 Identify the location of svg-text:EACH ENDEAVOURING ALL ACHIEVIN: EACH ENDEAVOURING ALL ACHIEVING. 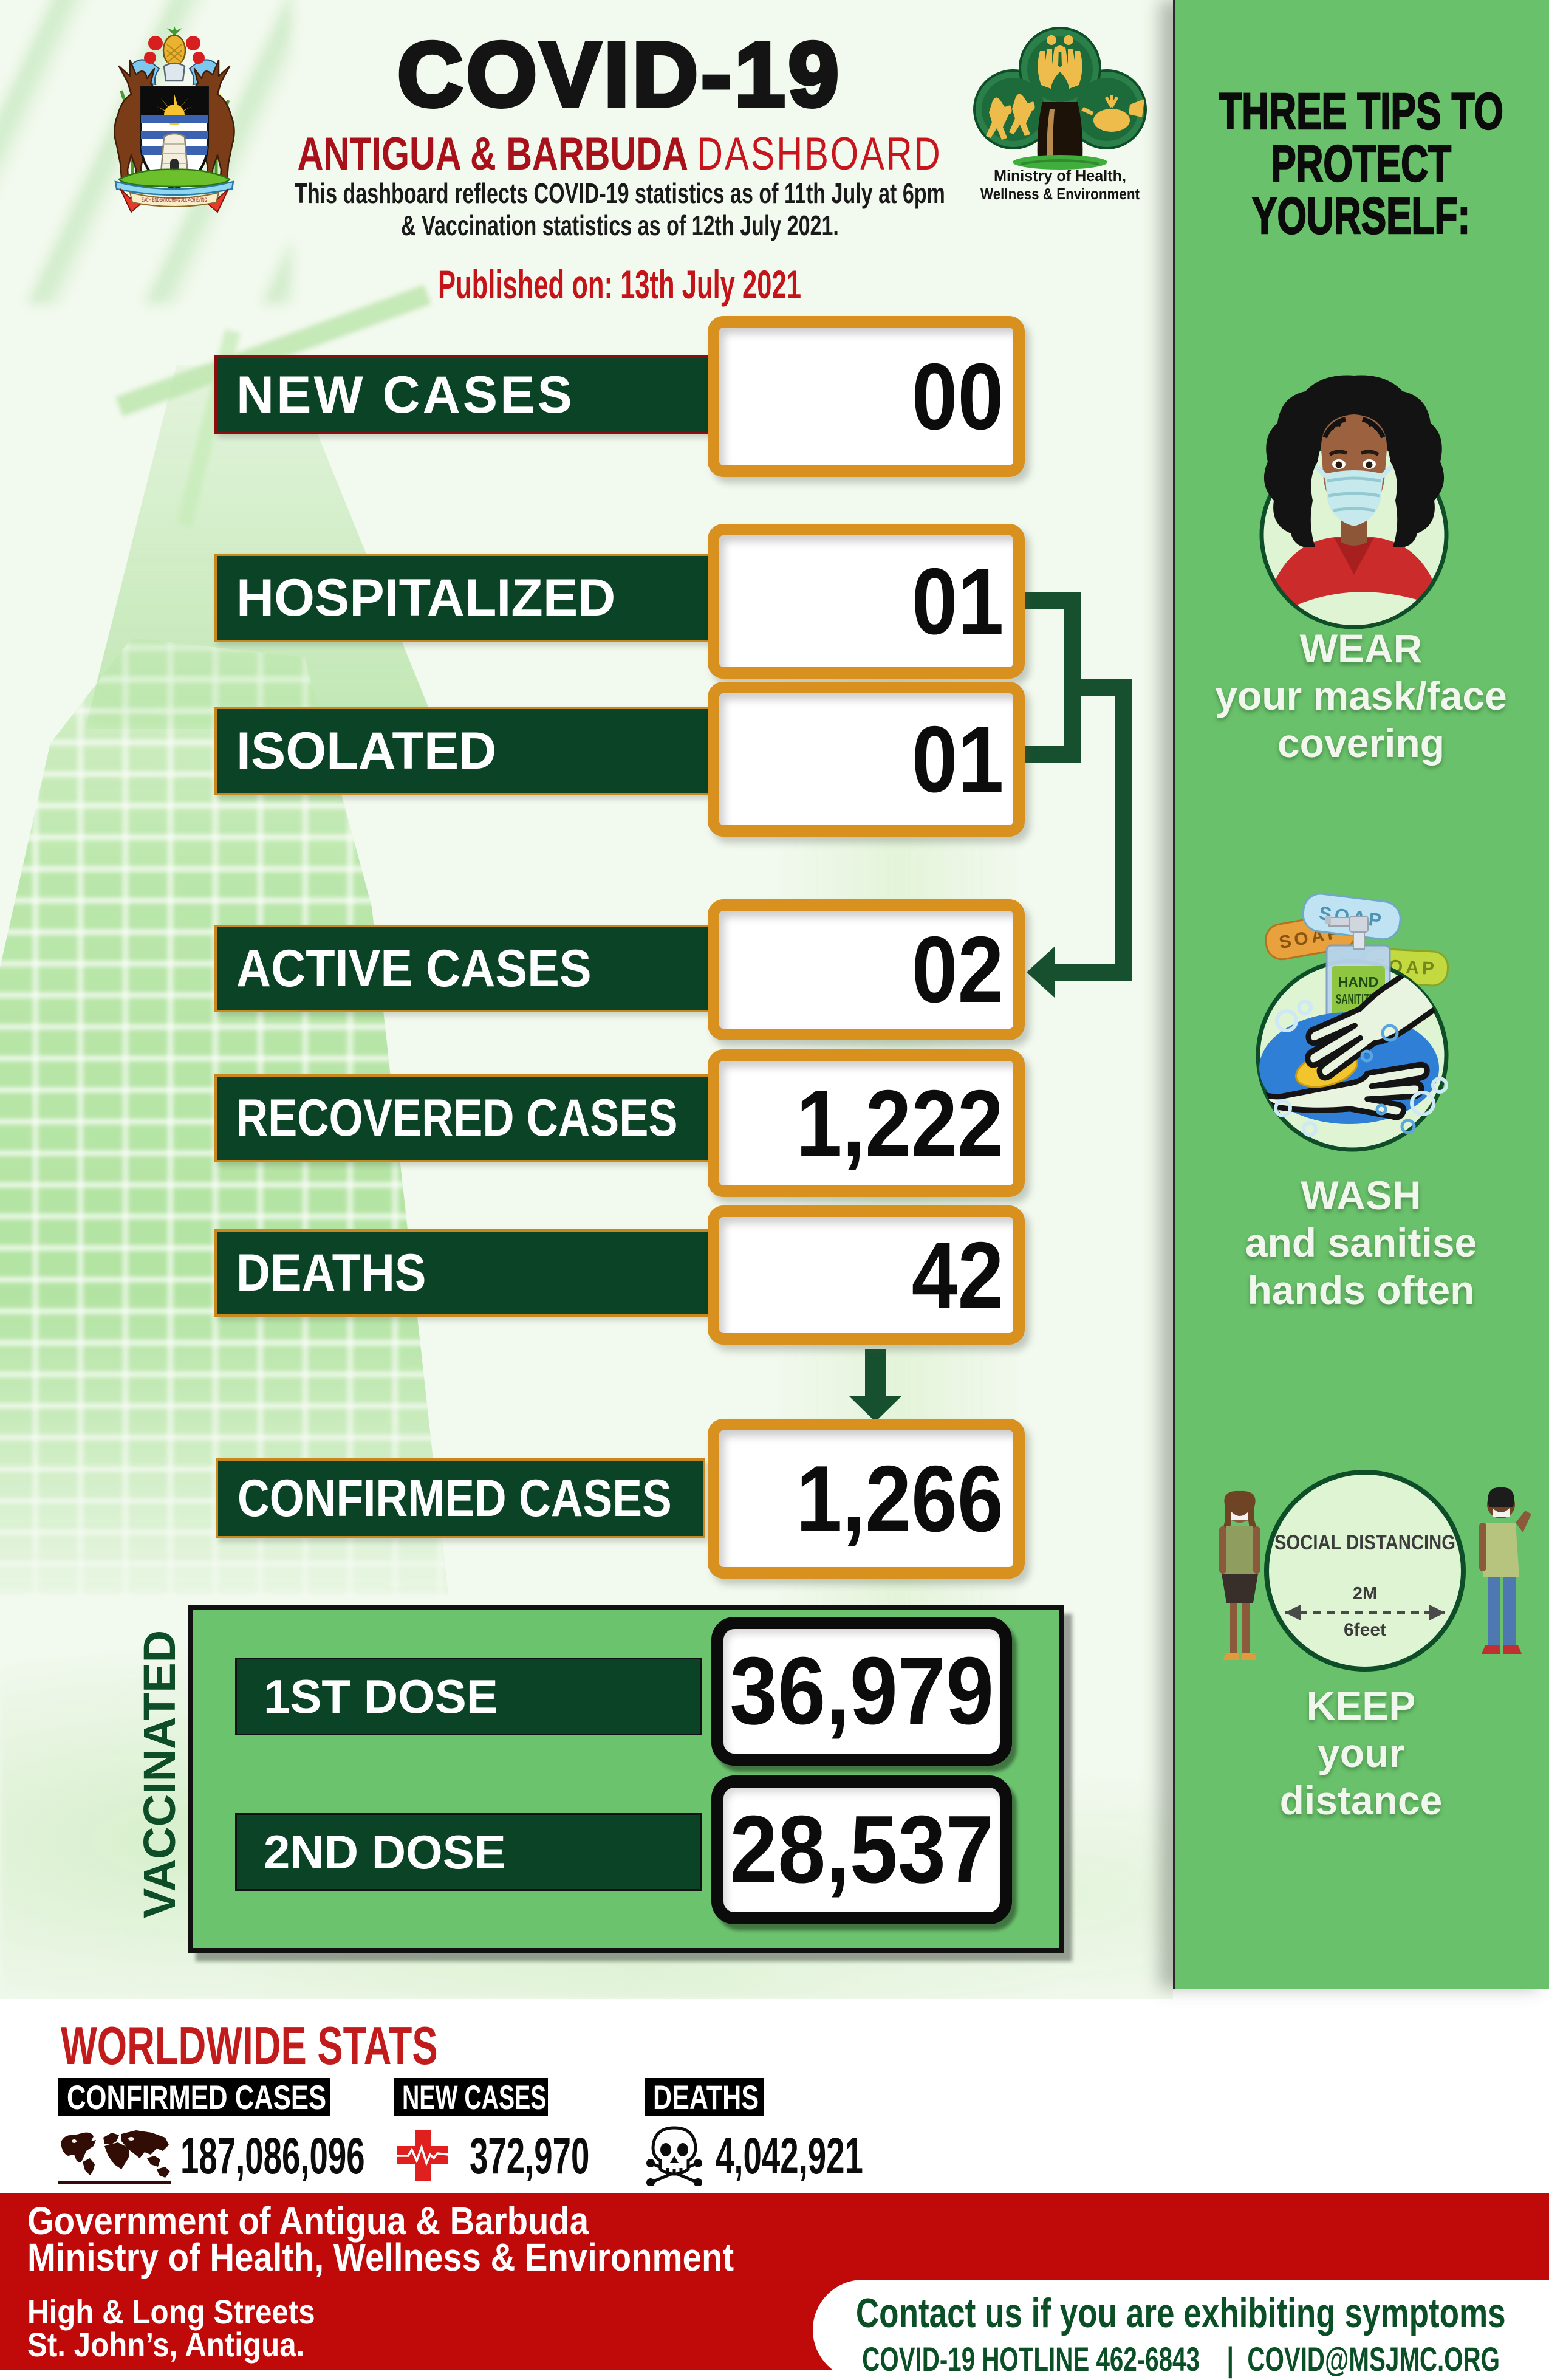
(174, 200).